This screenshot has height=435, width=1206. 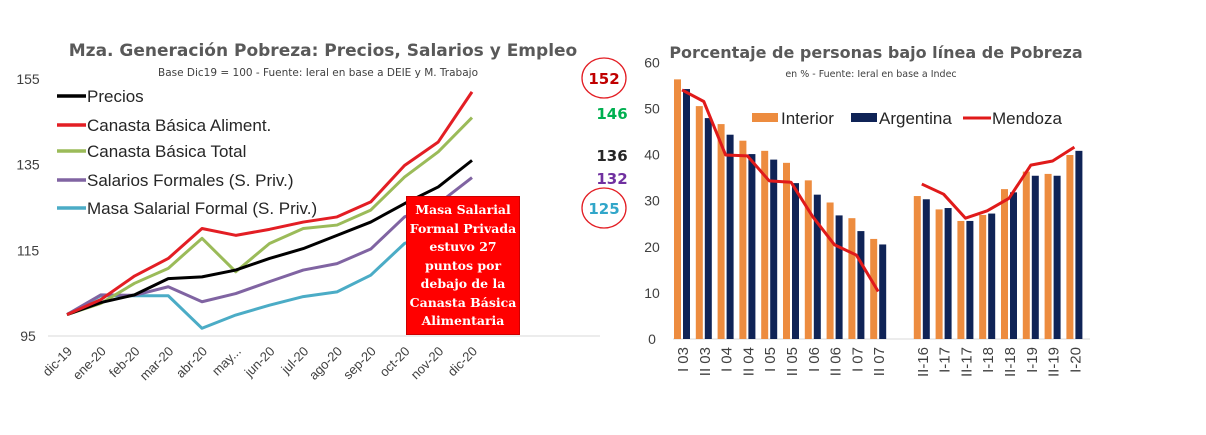 What do you see at coordinates (463, 302) in the screenshot?
I see `annotation-line: Canasta Básica` at bounding box center [463, 302].